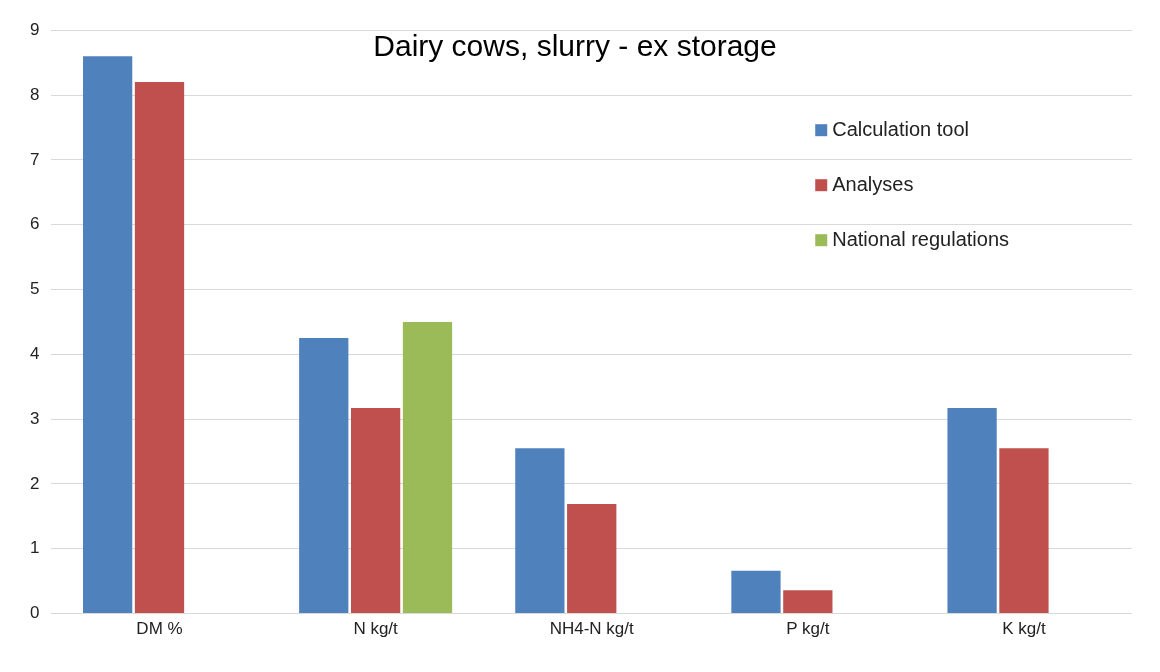 The image size is (1160, 672). Describe the element at coordinates (34, 418) in the screenshot. I see `y-tick-label: 3` at that location.